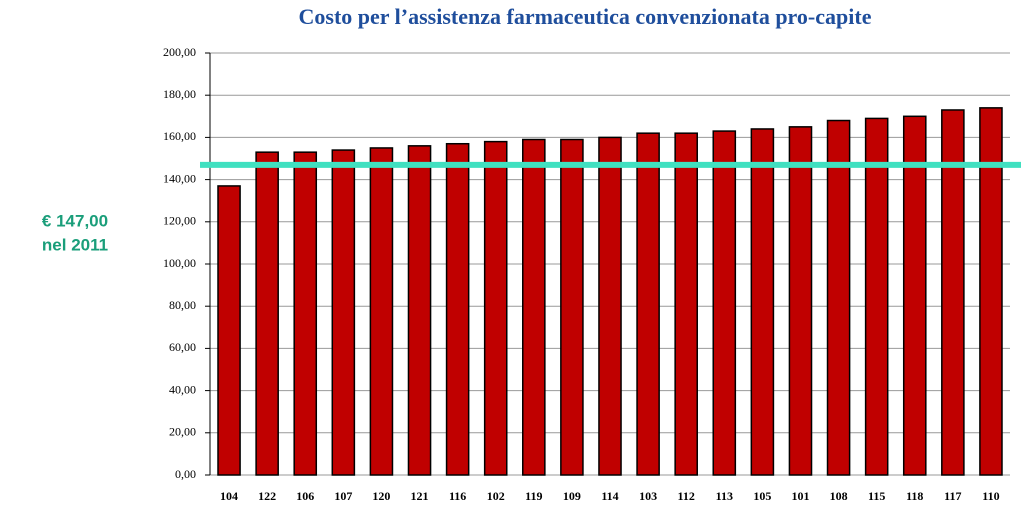 This screenshot has width=1021, height=510. Describe the element at coordinates (179, 94) in the screenshot. I see `y-tick-label: 180,00` at that location.